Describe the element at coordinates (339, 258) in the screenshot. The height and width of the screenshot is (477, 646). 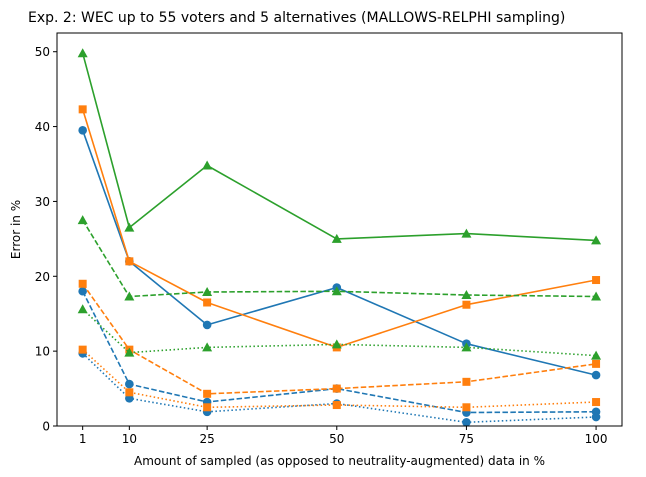
I see `series-line-green-dashed` at that location.